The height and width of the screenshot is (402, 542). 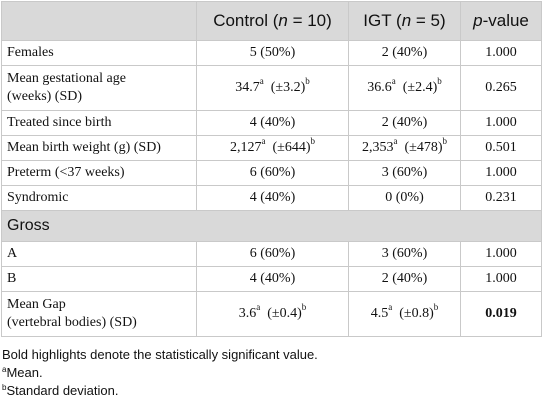 I want to click on table-header-row: Control (n = 10) IGT (n = 5) p-value, so click(x=271, y=21).